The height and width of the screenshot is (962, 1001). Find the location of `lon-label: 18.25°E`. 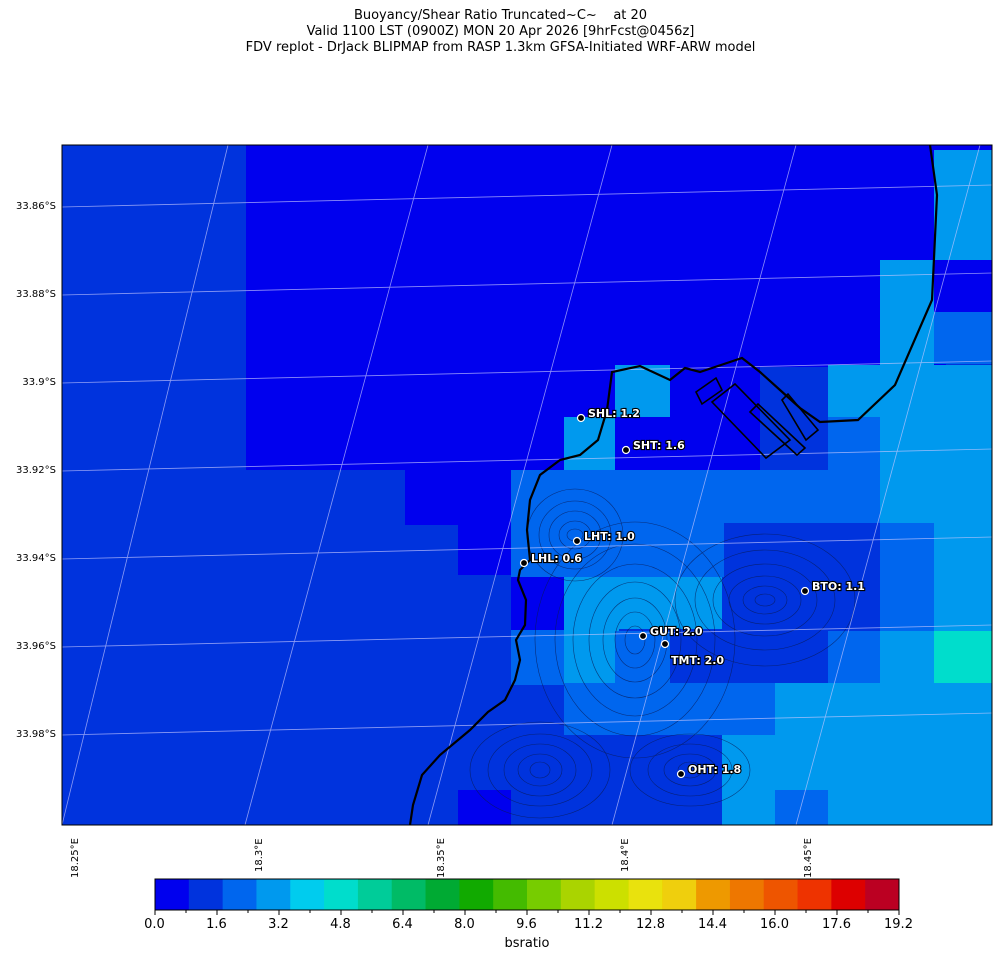

lon-label: 18.25°E is located at coordinates (75, 858).